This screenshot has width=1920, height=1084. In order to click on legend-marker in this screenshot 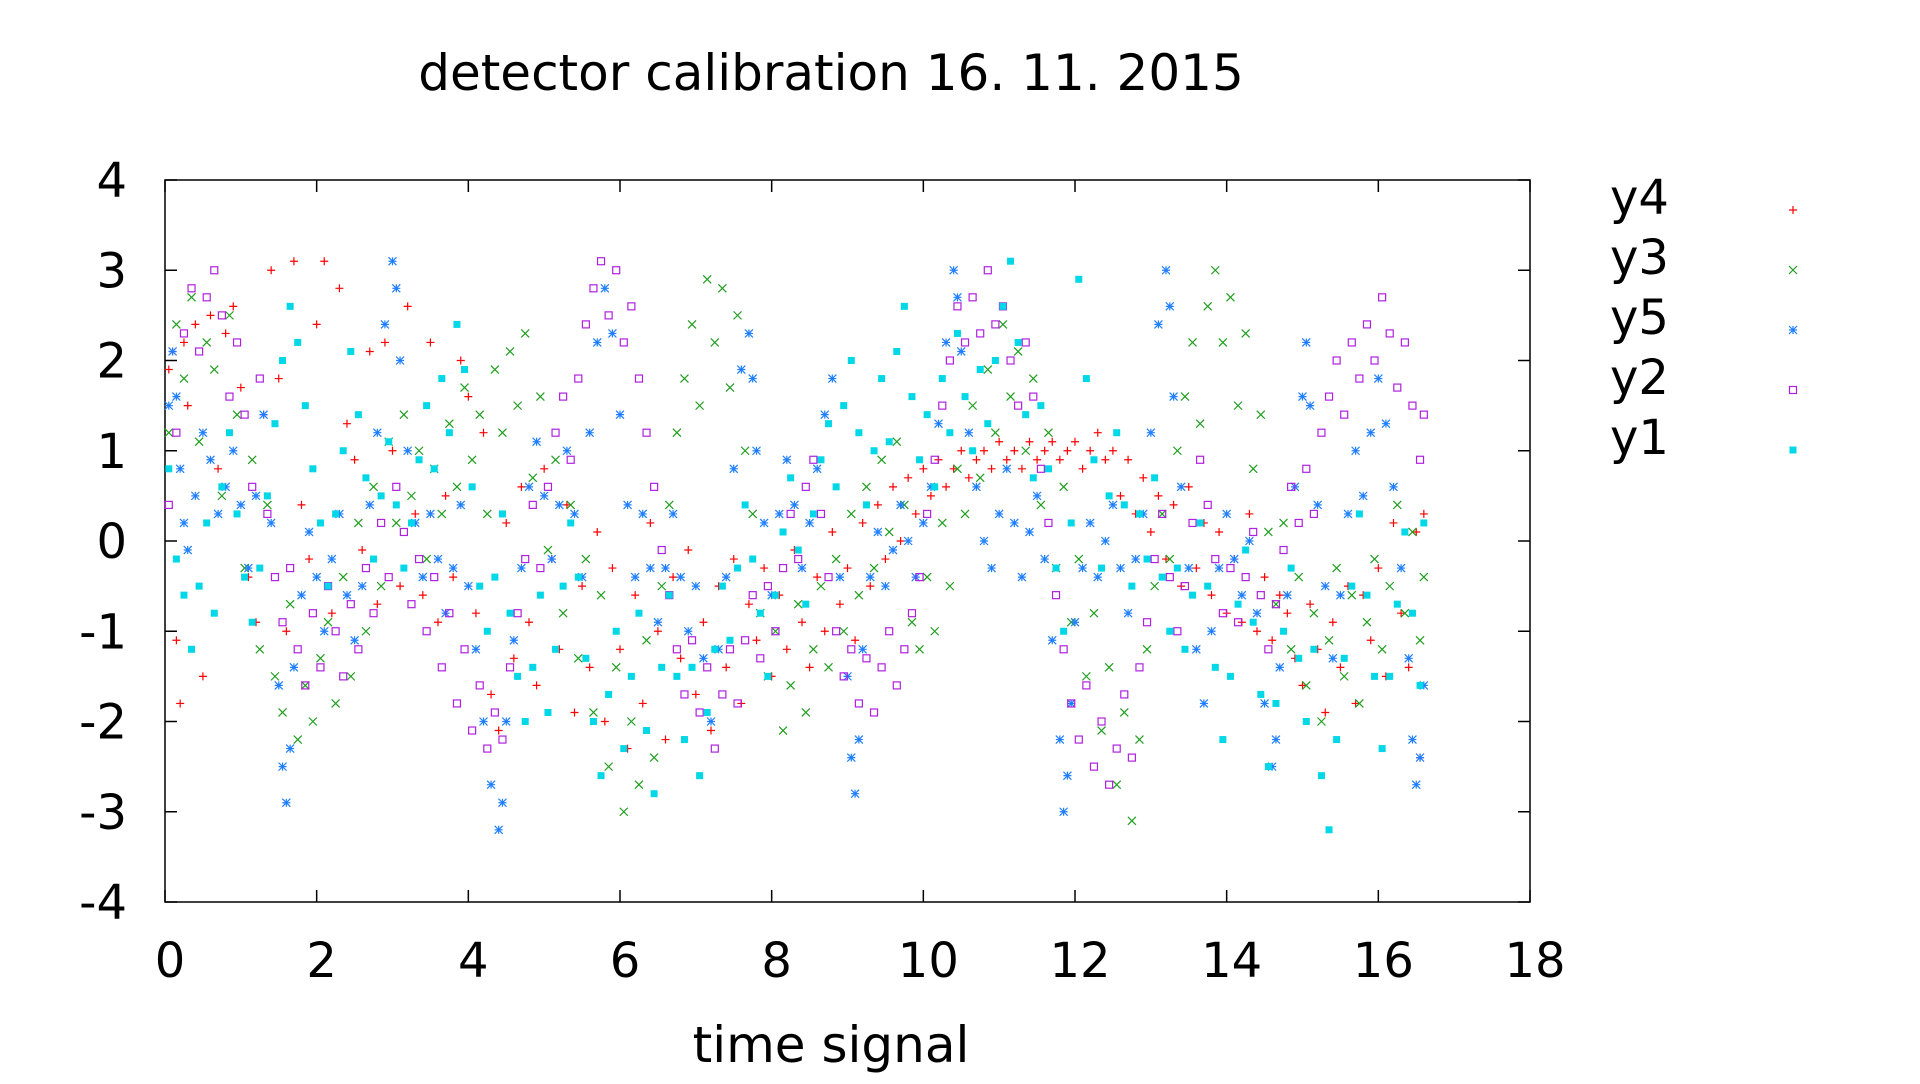, I will do `click(1793, 450)`.